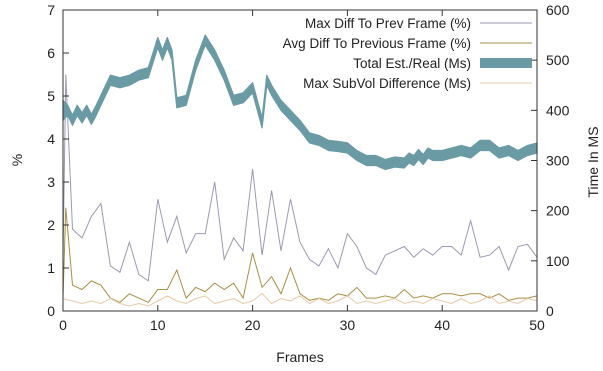 This screenshot has width=603, height=371. I want to click on y2-tick-label: 100, so click(558, 261).